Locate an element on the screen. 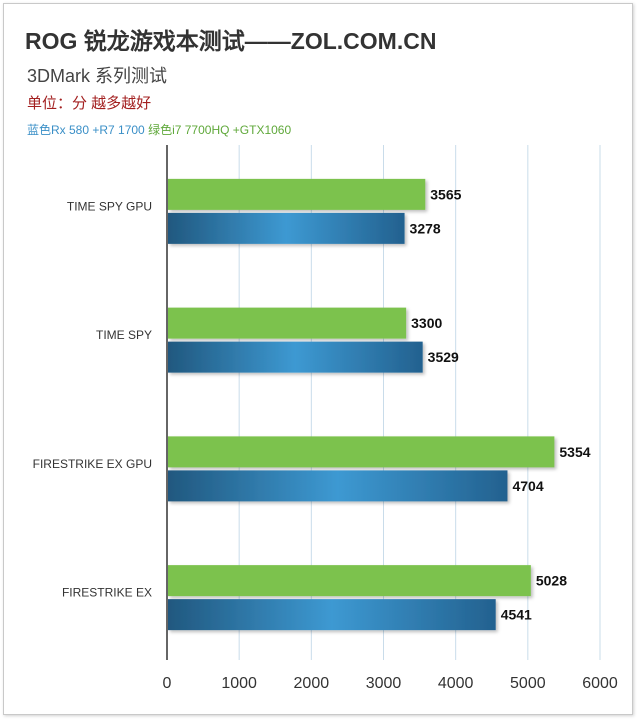 The image size is (640, 722). value-label-blue-2: 4704 is located at coordinates (527, 486).